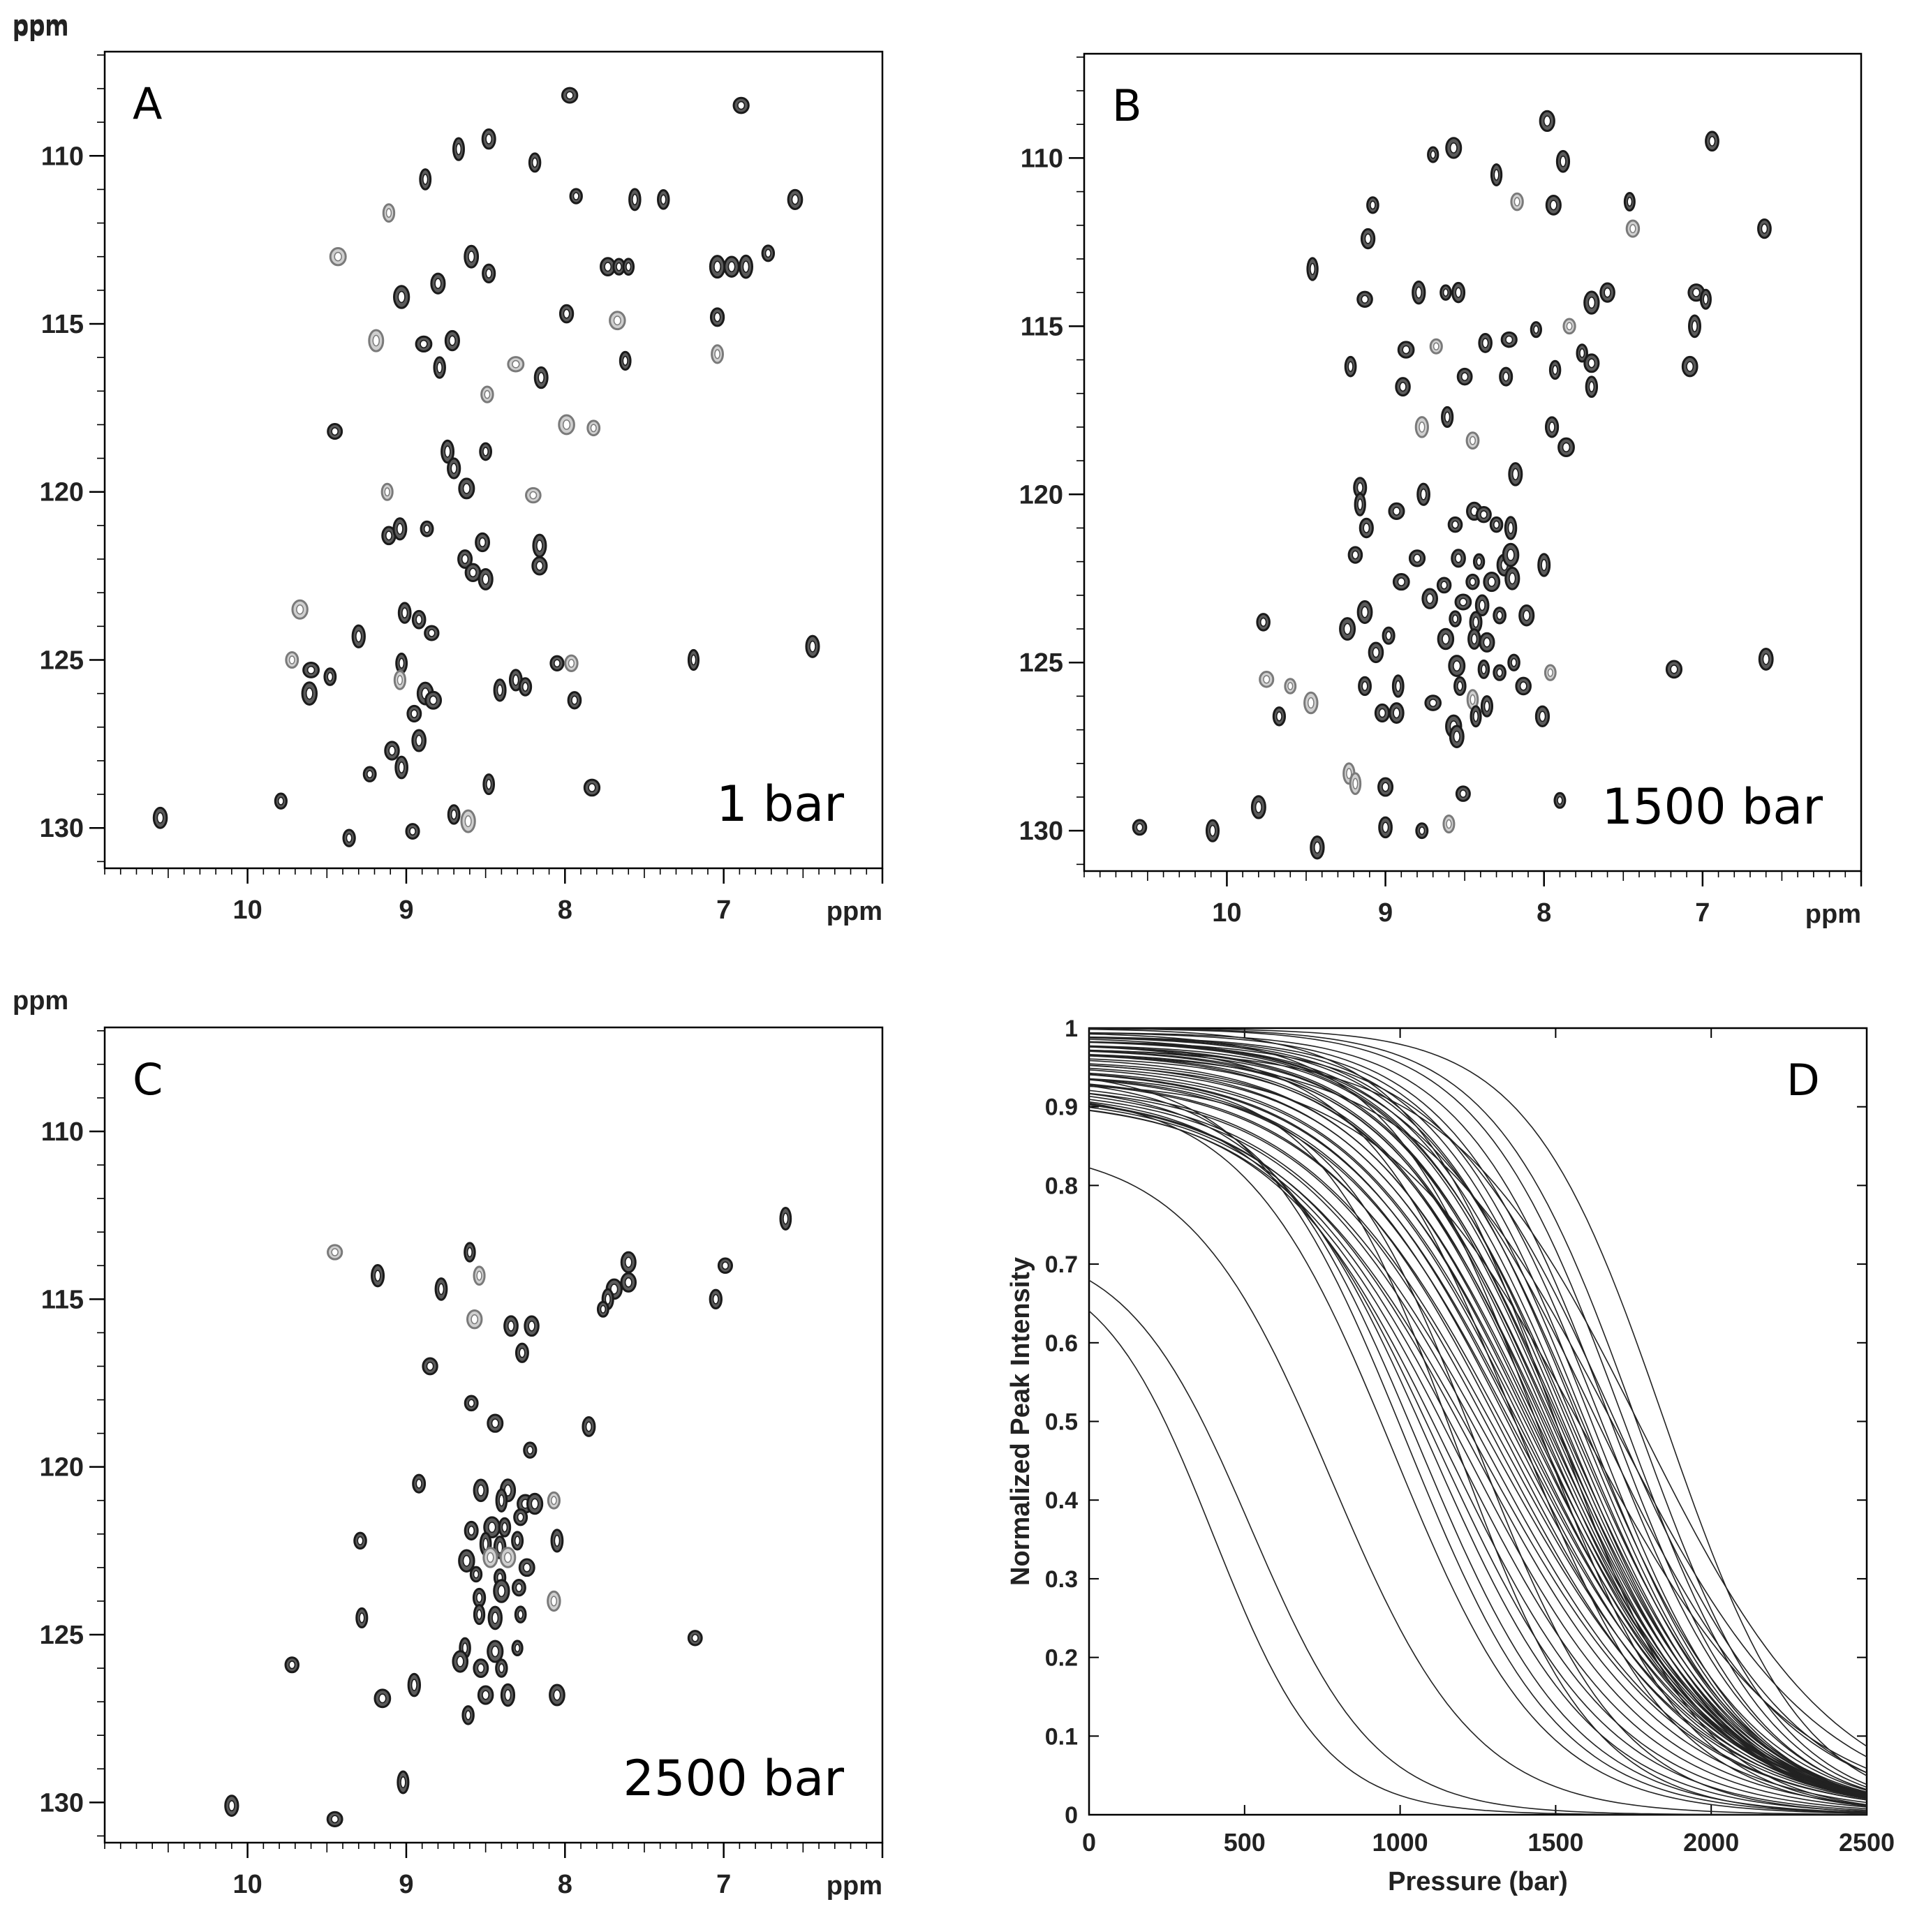 Image resolution: width=1917 pixels, height=1932 pixels. What do you see at coordinates (1061, 1264) in the screenshot?
I see `y-tick-label: 0.7` at bounding box center [1061, 1264].